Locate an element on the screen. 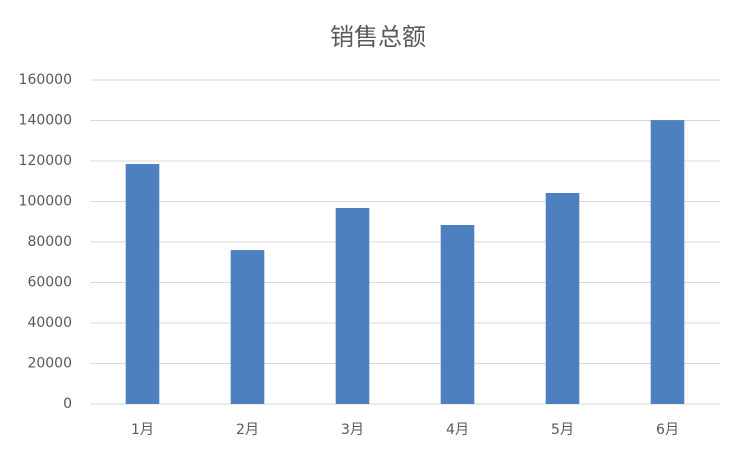 The image size is (755, 454). x-tick-label: 2月 is located at coordinates (247, 430).